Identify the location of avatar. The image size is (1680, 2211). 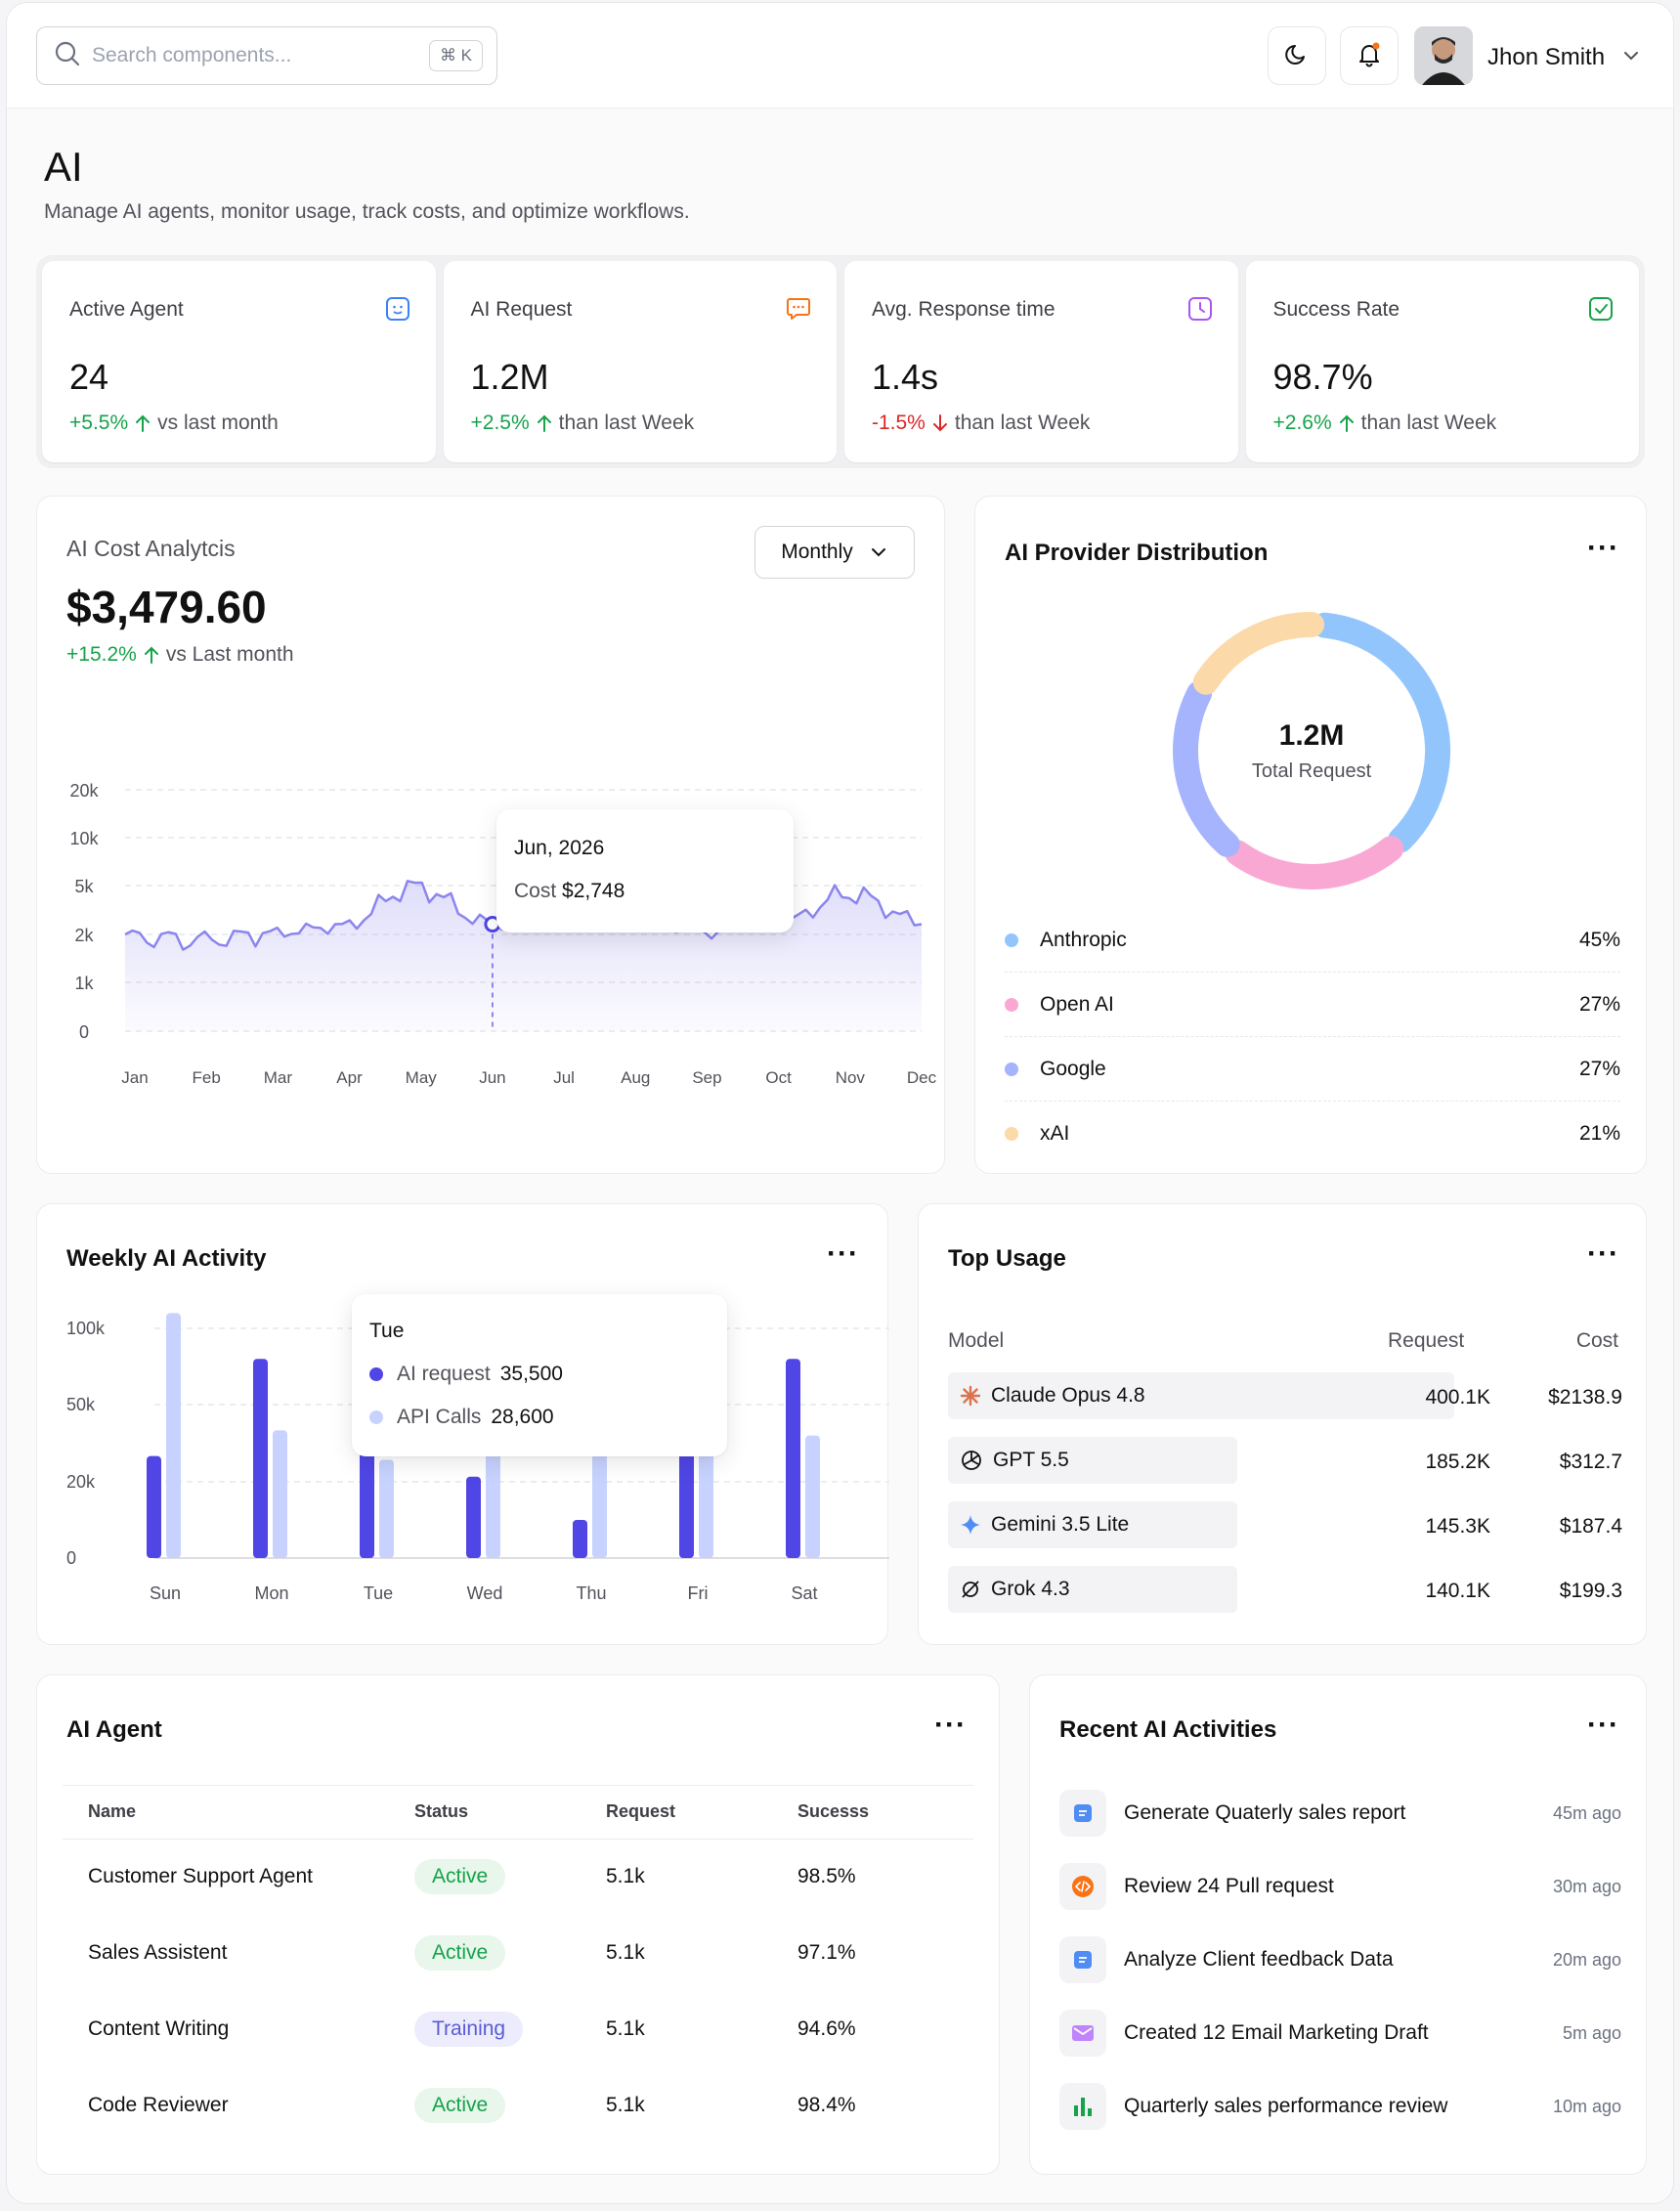
(1443, 55).